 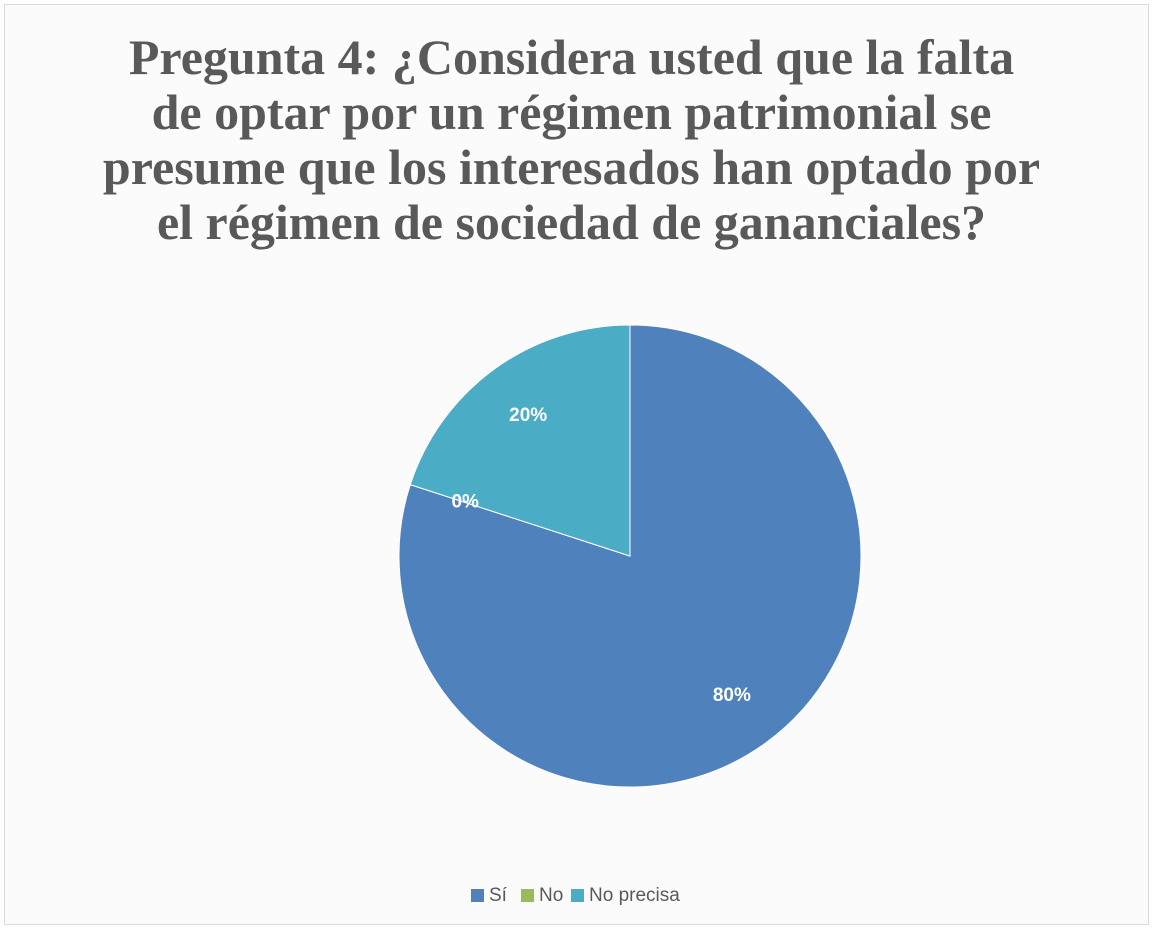 I want to click on legend-label: No precisa, so click(x=634, y=895).